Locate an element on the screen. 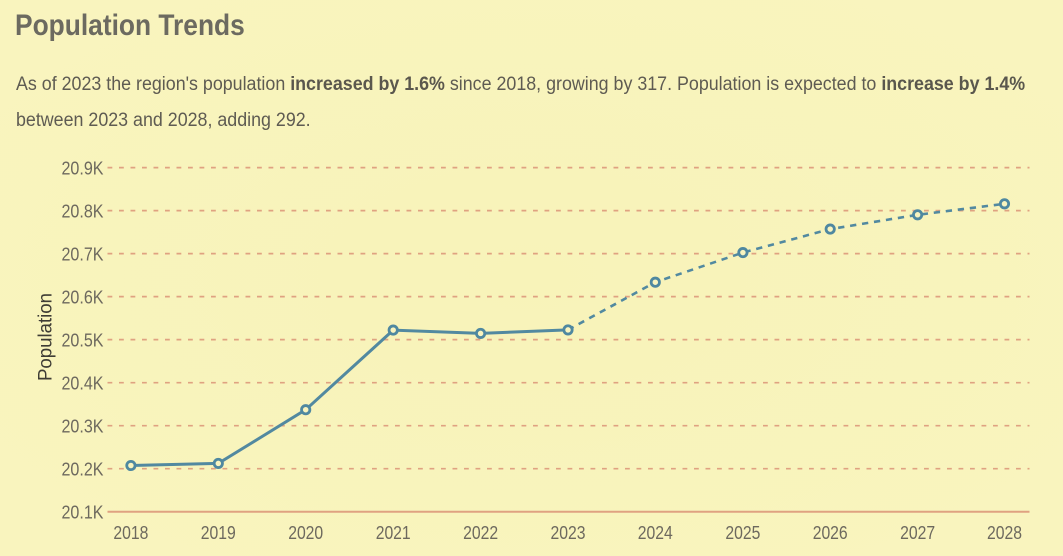  svg-text: 2019 is located at coordinates (218, 533).